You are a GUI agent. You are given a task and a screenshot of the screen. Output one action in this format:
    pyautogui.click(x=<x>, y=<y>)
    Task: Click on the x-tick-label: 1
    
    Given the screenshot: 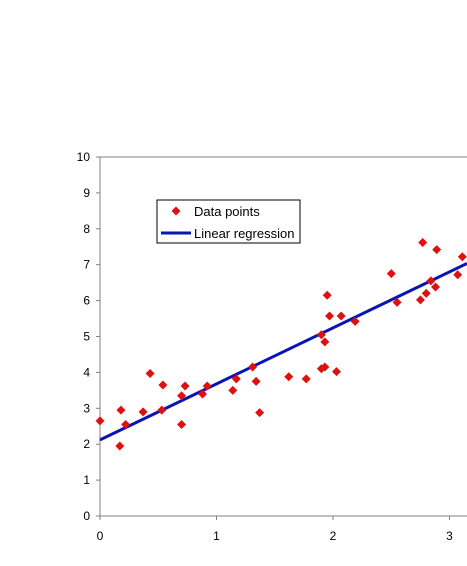 What is the action you would take?
    pyautogui.click(x=216, y=536)
    